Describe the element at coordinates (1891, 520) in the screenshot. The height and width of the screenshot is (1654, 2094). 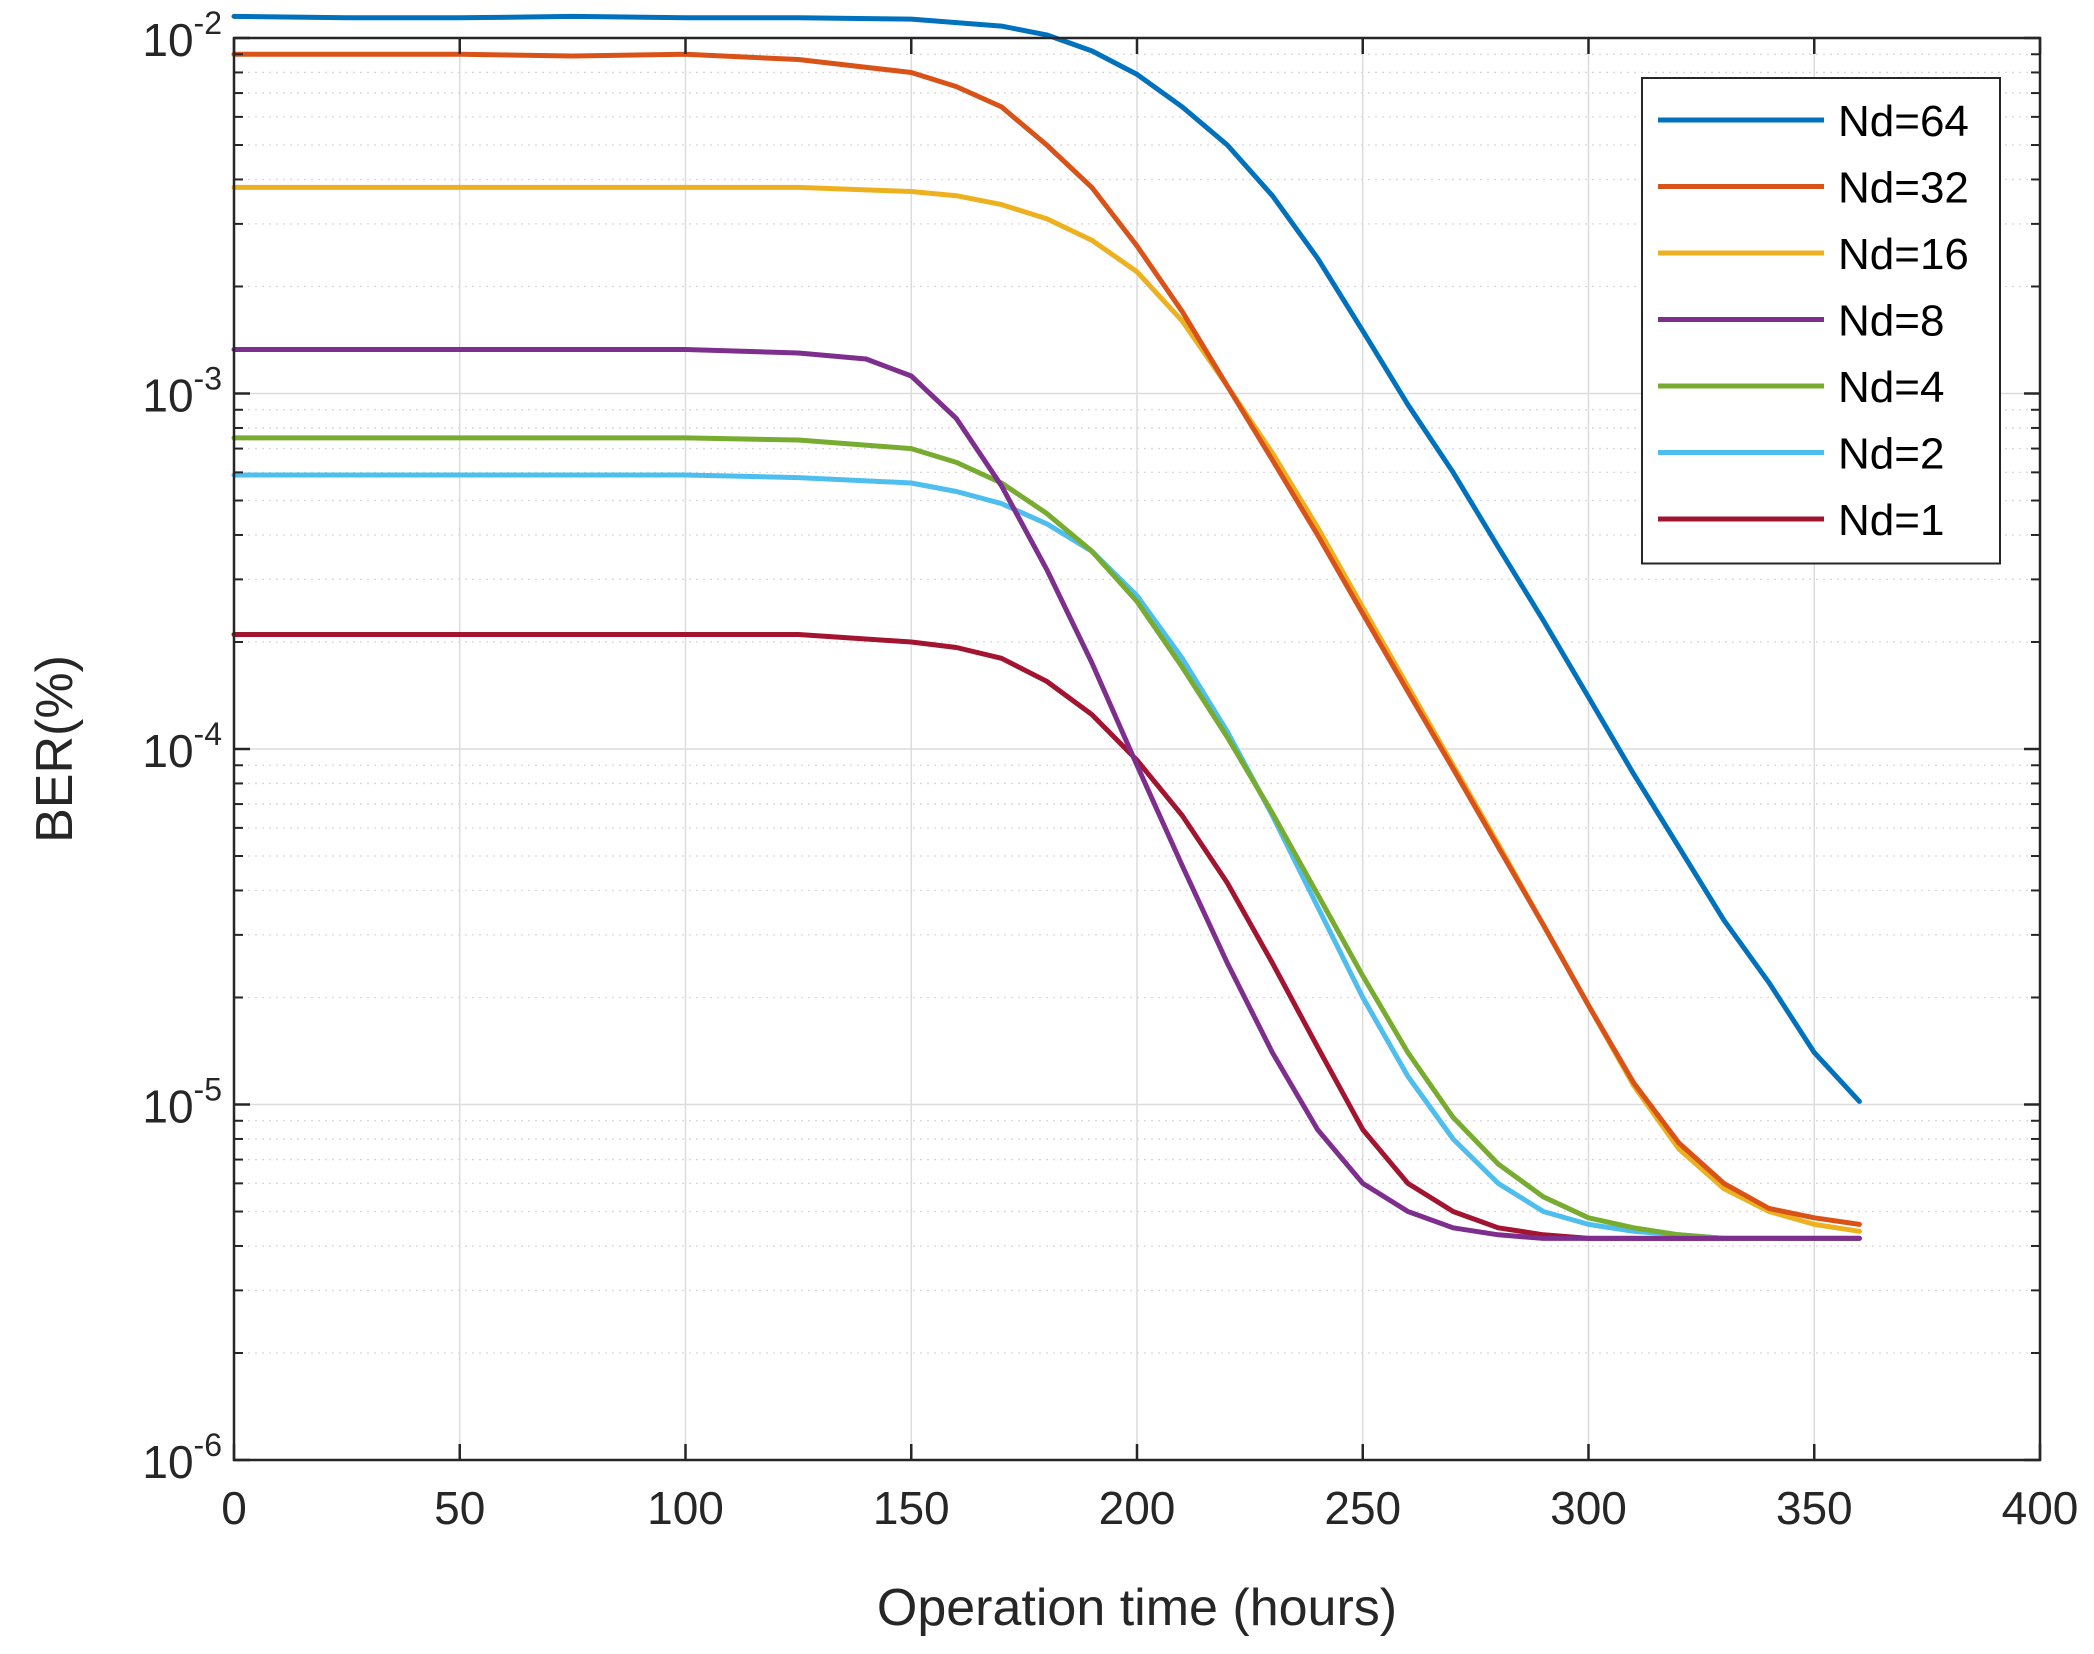
I see `legend-label: Nd=1` at that location.